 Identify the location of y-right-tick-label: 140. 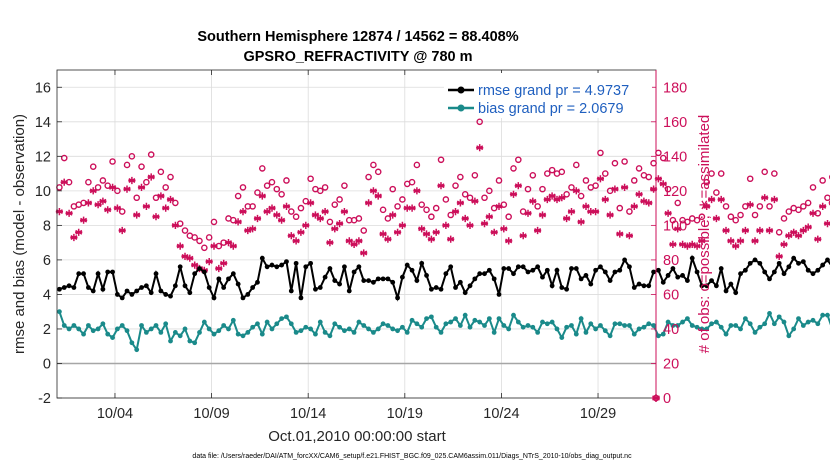
(675, 157).